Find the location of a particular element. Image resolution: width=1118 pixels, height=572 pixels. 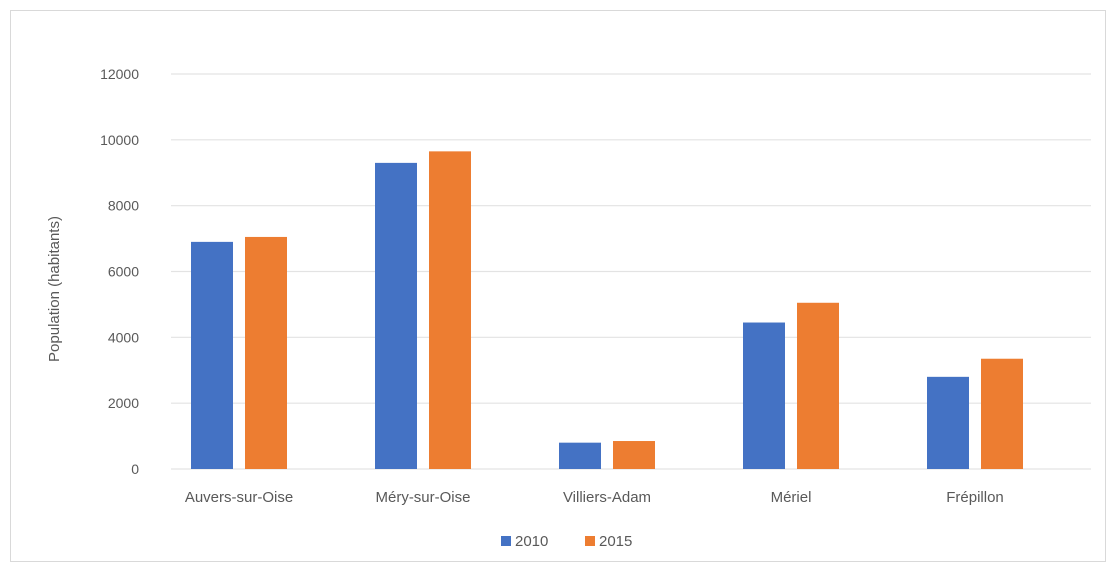

y-tick-label: 8000 is located at coordinates (123, 206).